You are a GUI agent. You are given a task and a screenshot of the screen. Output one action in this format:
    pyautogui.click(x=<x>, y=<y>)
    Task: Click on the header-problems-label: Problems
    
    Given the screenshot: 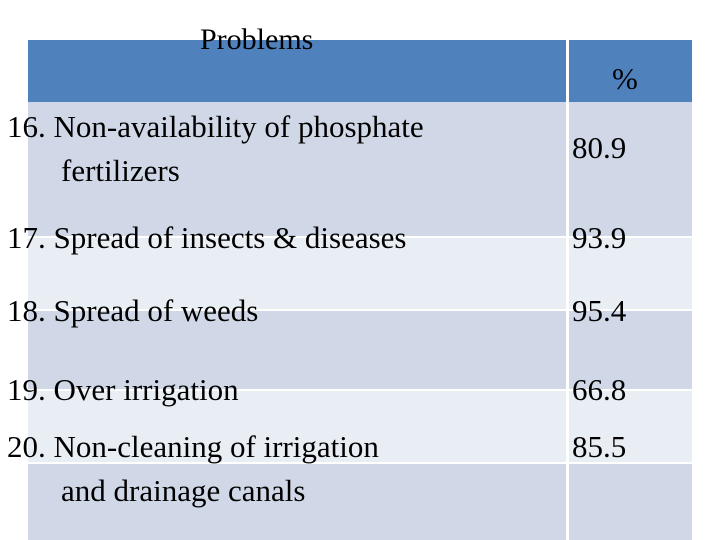 What is the action you would take?
    pyautogui.click(x=257, y=39)
    